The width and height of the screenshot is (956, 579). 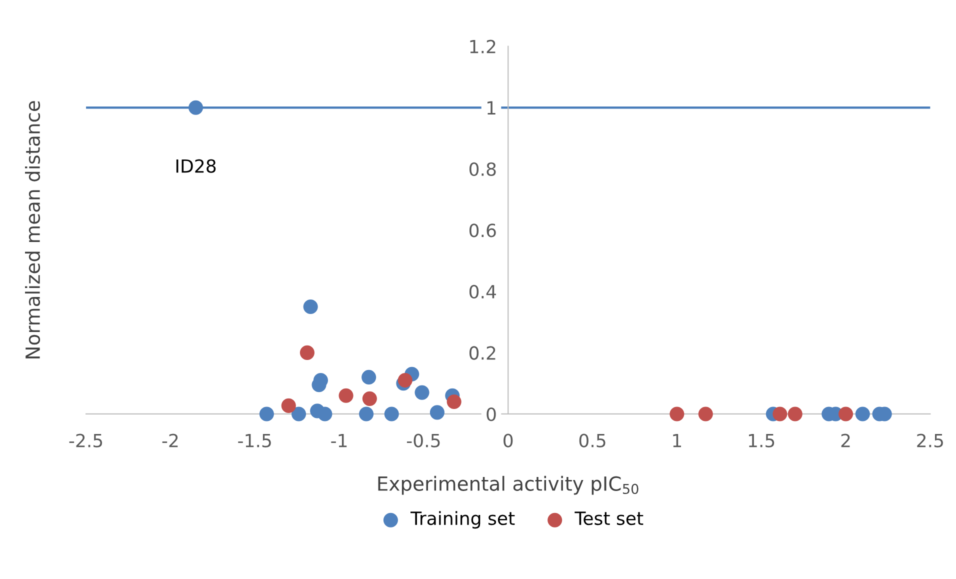 What do you see at coordinates (592, 441) in the screenshot?
I see `x-tick-label: 0.5` at bounding box center [592, 441].